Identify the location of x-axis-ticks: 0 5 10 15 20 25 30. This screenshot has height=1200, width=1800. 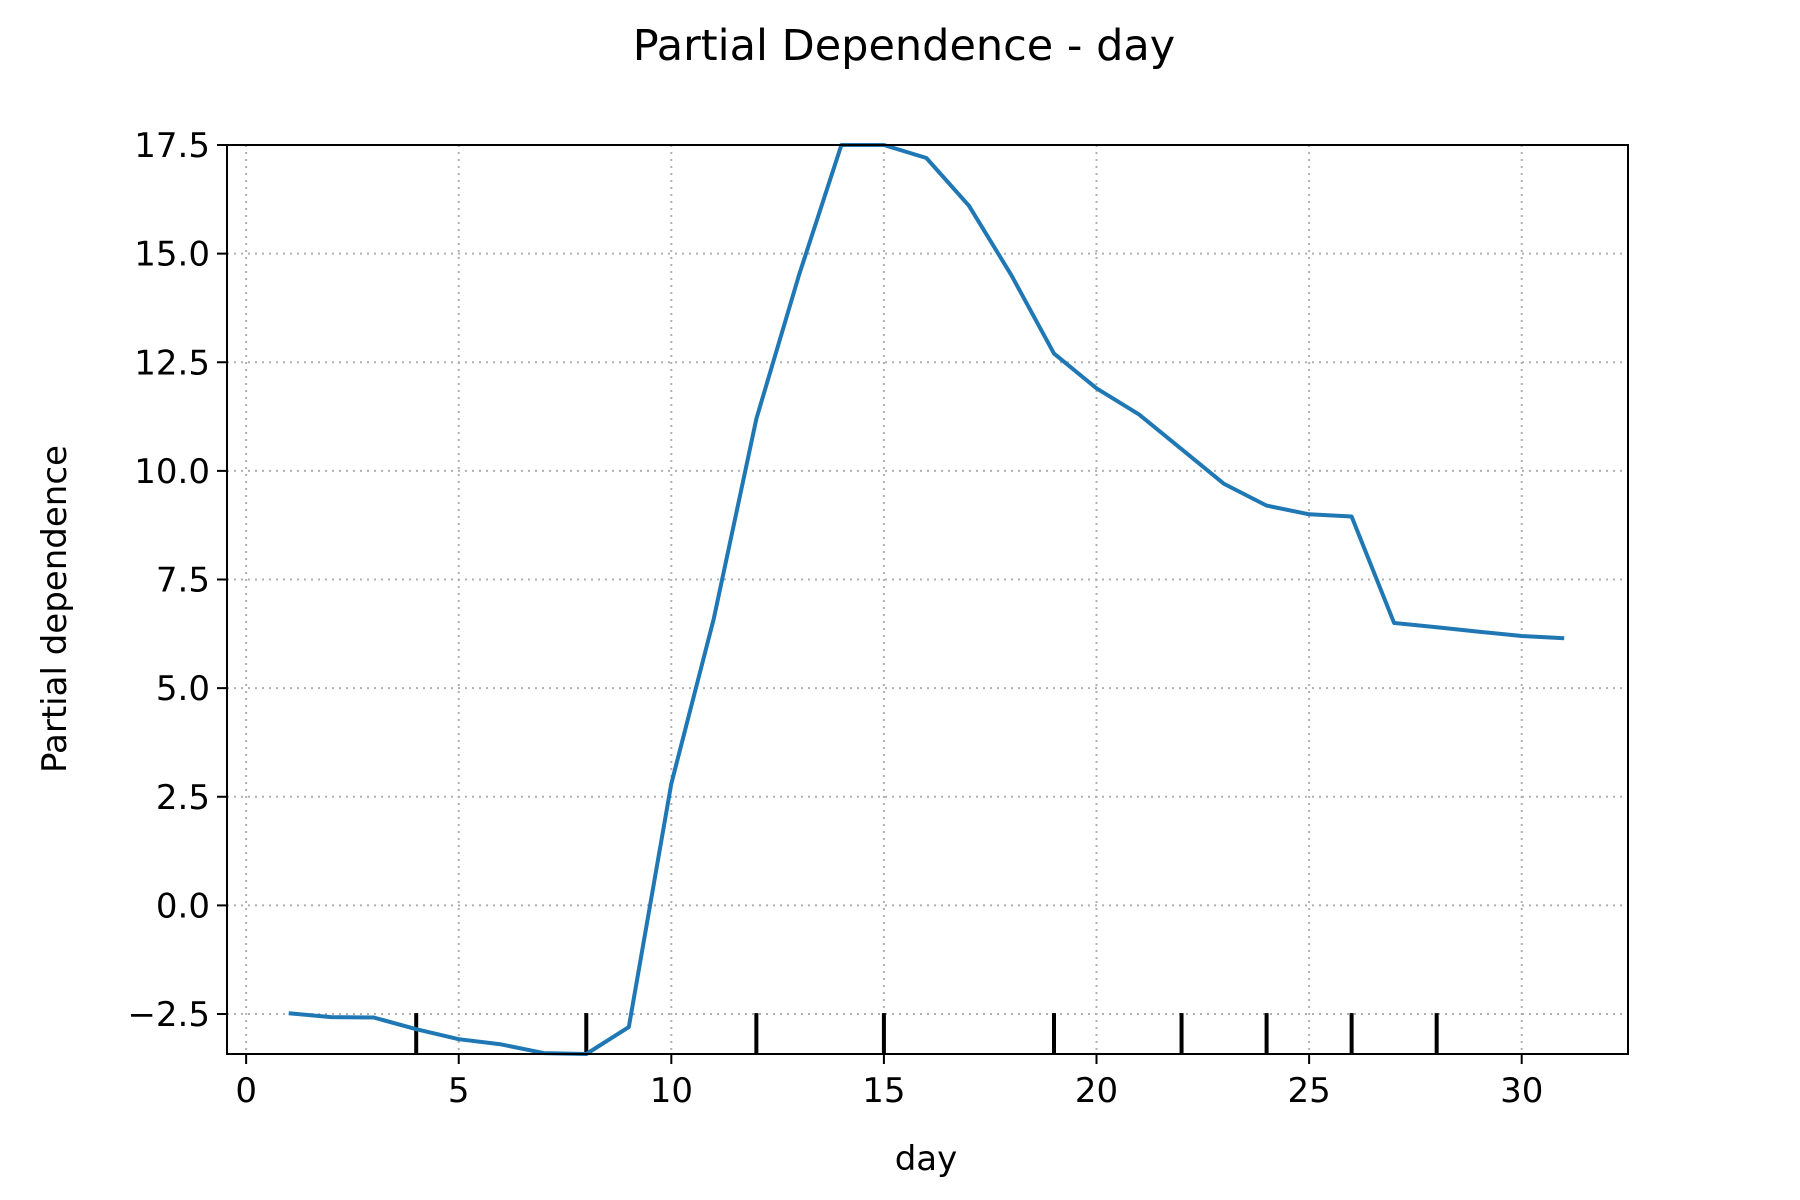
(889, 1082).